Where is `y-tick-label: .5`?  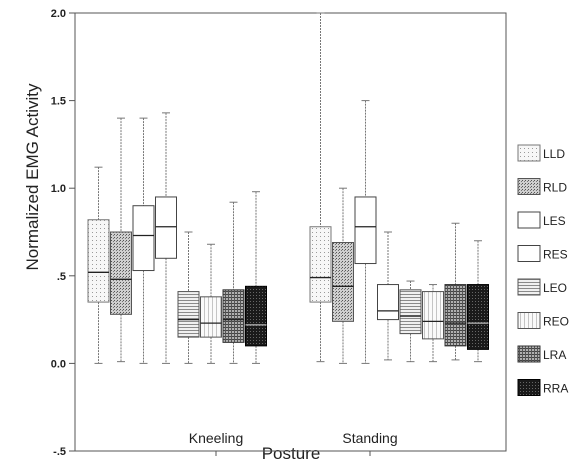 y-tick-label: .5 is located at coordinates (61, 277).